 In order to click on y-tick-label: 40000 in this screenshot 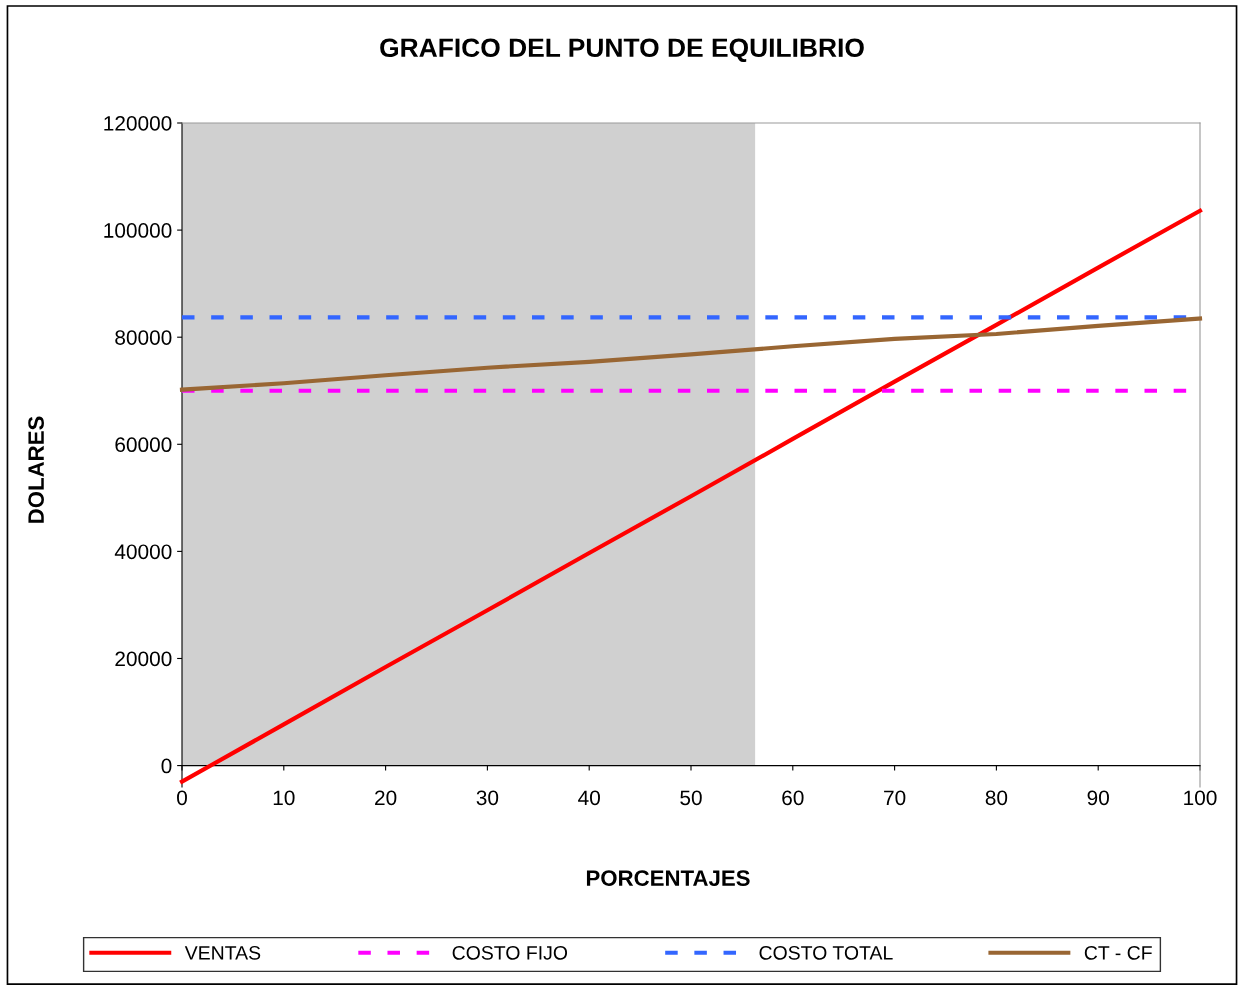, I will do `click(143, 552)`.